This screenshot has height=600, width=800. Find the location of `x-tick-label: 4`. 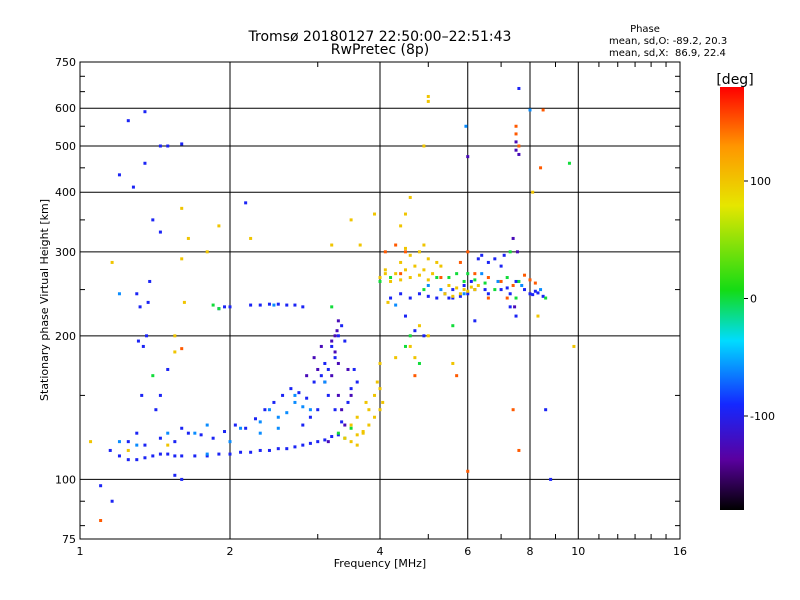

x-tick-label: 4 is located at coordinates (380, 551).